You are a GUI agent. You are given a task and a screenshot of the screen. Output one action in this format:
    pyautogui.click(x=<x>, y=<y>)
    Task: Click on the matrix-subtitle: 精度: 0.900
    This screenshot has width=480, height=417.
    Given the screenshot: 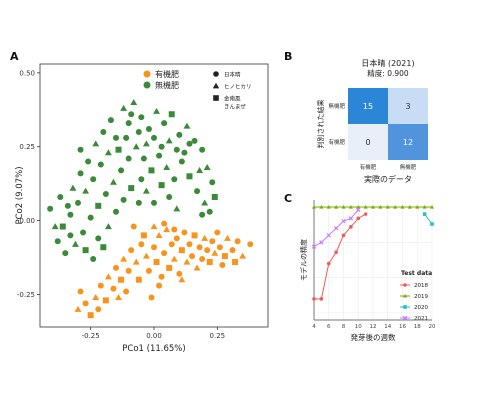 What is the action you would take?
    pyautogui.click(x=388, y=73)
    